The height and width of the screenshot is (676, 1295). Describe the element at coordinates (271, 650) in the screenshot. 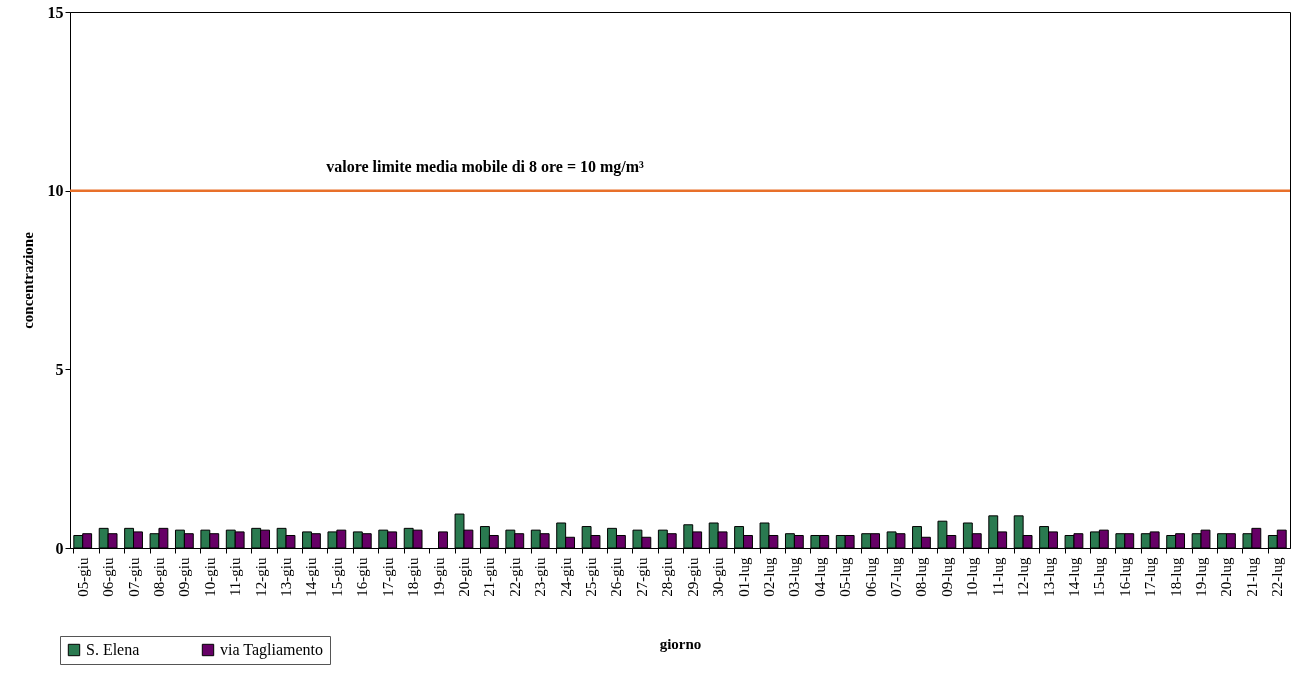

I see `legend-label: via Tagliamento` at that location.